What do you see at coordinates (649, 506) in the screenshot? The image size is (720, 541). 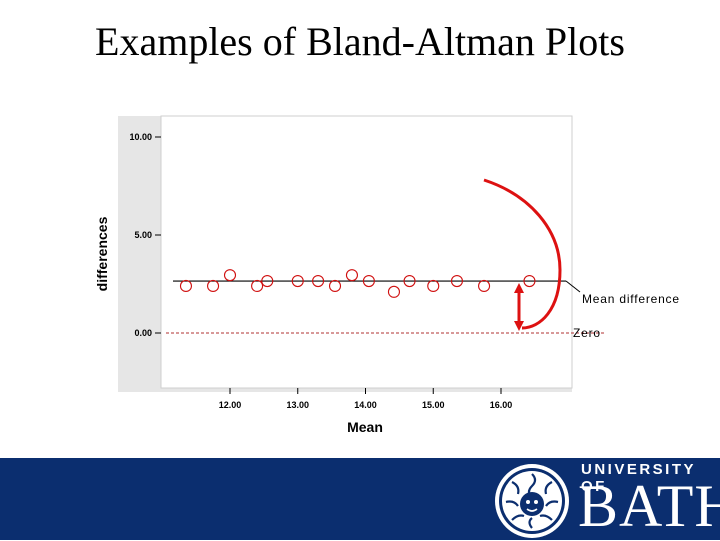 I see `logo-bath-text: BATH` at bounding box center [649, 506].